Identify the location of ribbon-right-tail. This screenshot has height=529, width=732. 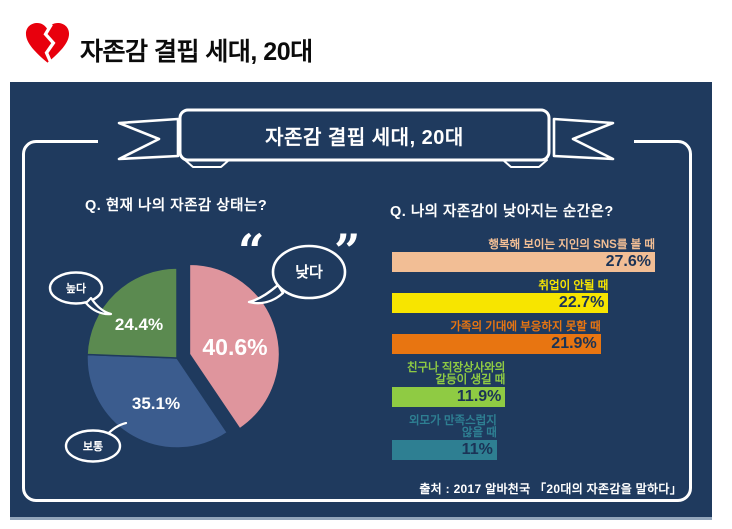
(583, 139).